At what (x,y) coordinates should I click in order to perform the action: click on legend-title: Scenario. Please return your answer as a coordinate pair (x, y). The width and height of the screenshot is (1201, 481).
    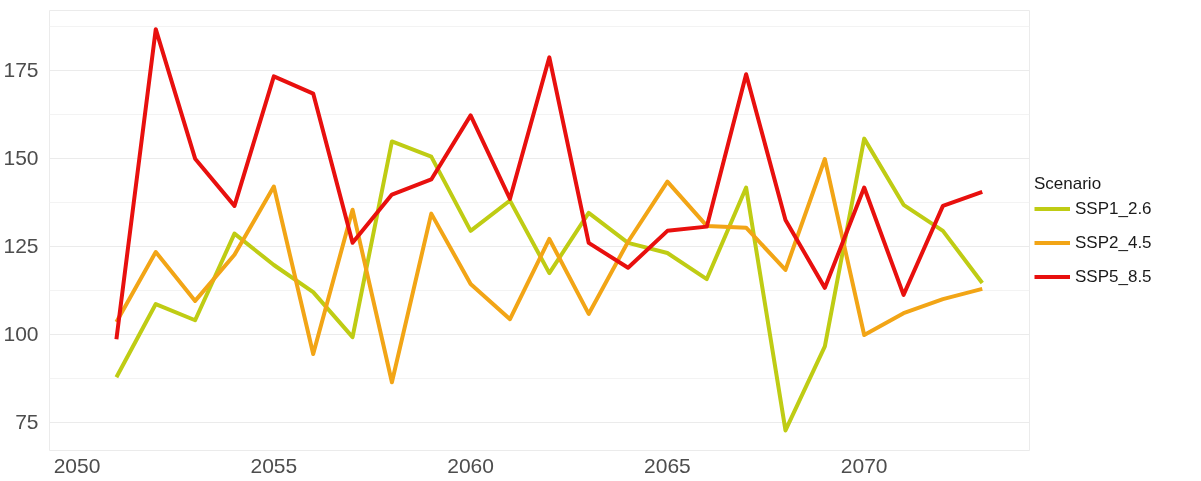
    Looking at the image, I should click on (1068, 183).